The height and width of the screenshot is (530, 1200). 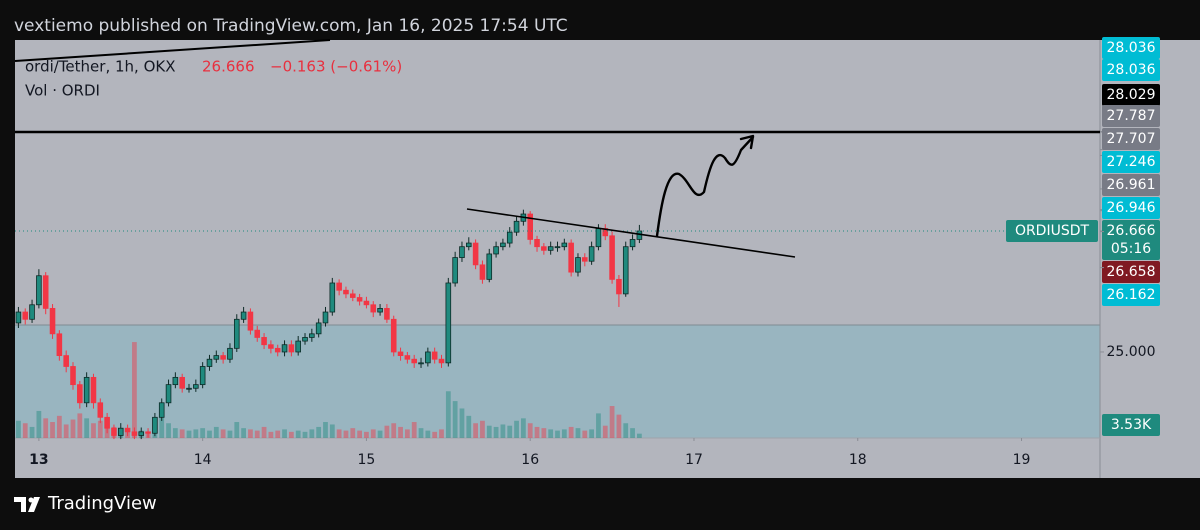 What do you see at coordinates (62, 91) in the screenshot?
I see `volume-title: Vol · ORDI` at bounding box center [62, 91].